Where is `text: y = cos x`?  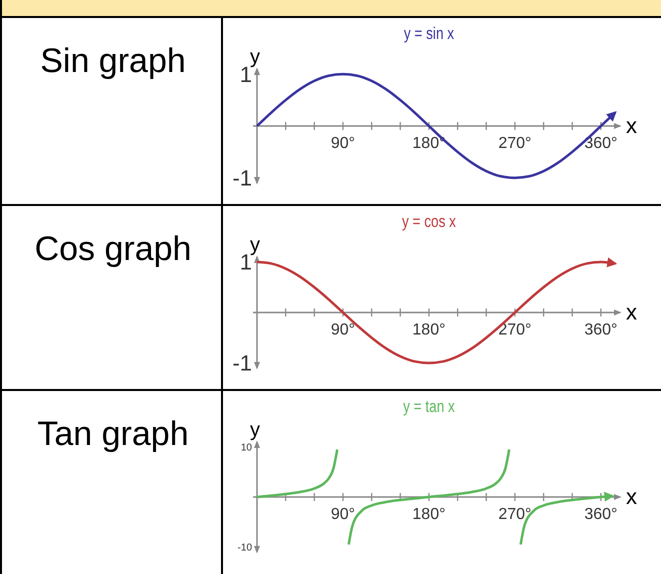
text: y = cos x is located at coordinates (429, 222).